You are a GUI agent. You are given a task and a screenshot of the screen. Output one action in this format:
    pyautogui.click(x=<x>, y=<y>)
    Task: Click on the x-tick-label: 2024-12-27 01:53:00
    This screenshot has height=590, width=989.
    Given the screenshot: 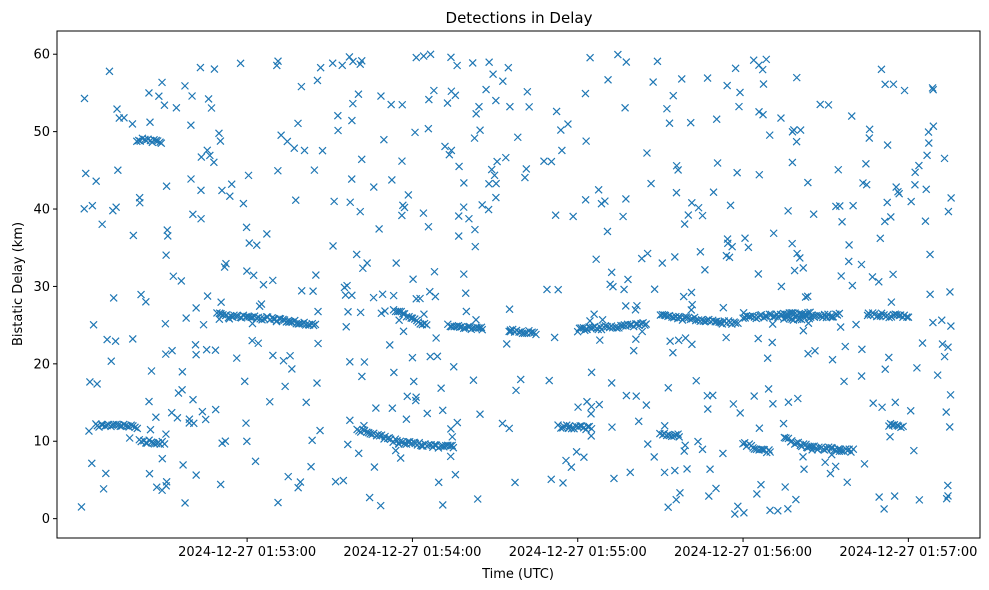 What is the action you would take?
    pyautogui.click(x=247, y=552)
    